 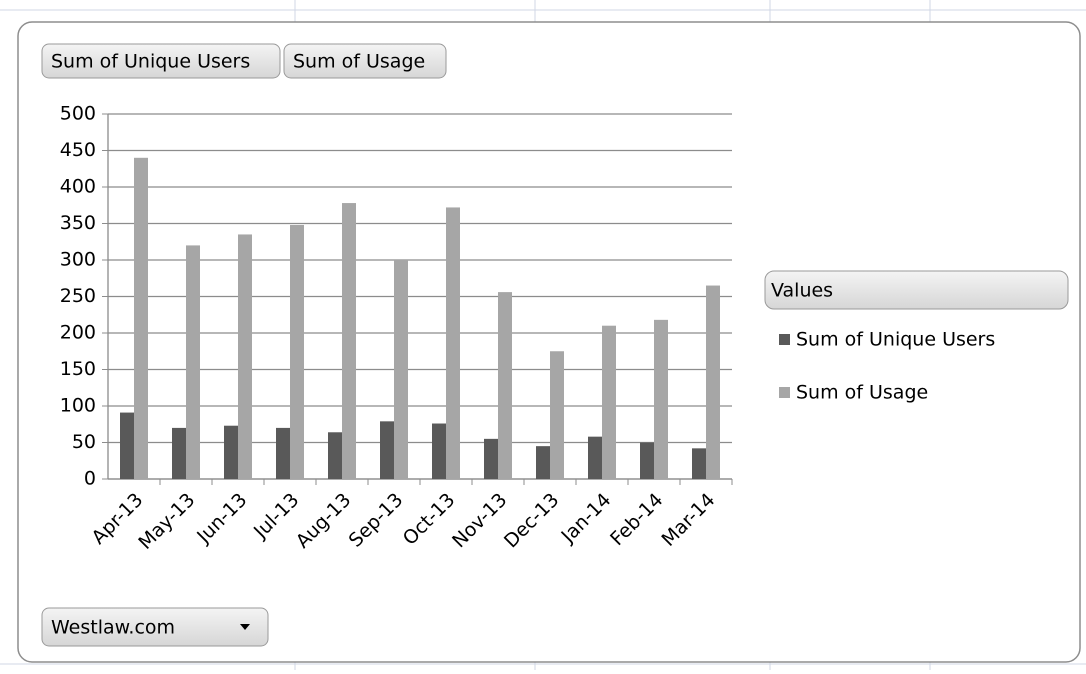 I want to click on legend: Values Sum of Unique Users Sum of Usage, so click(x=916, y=337).